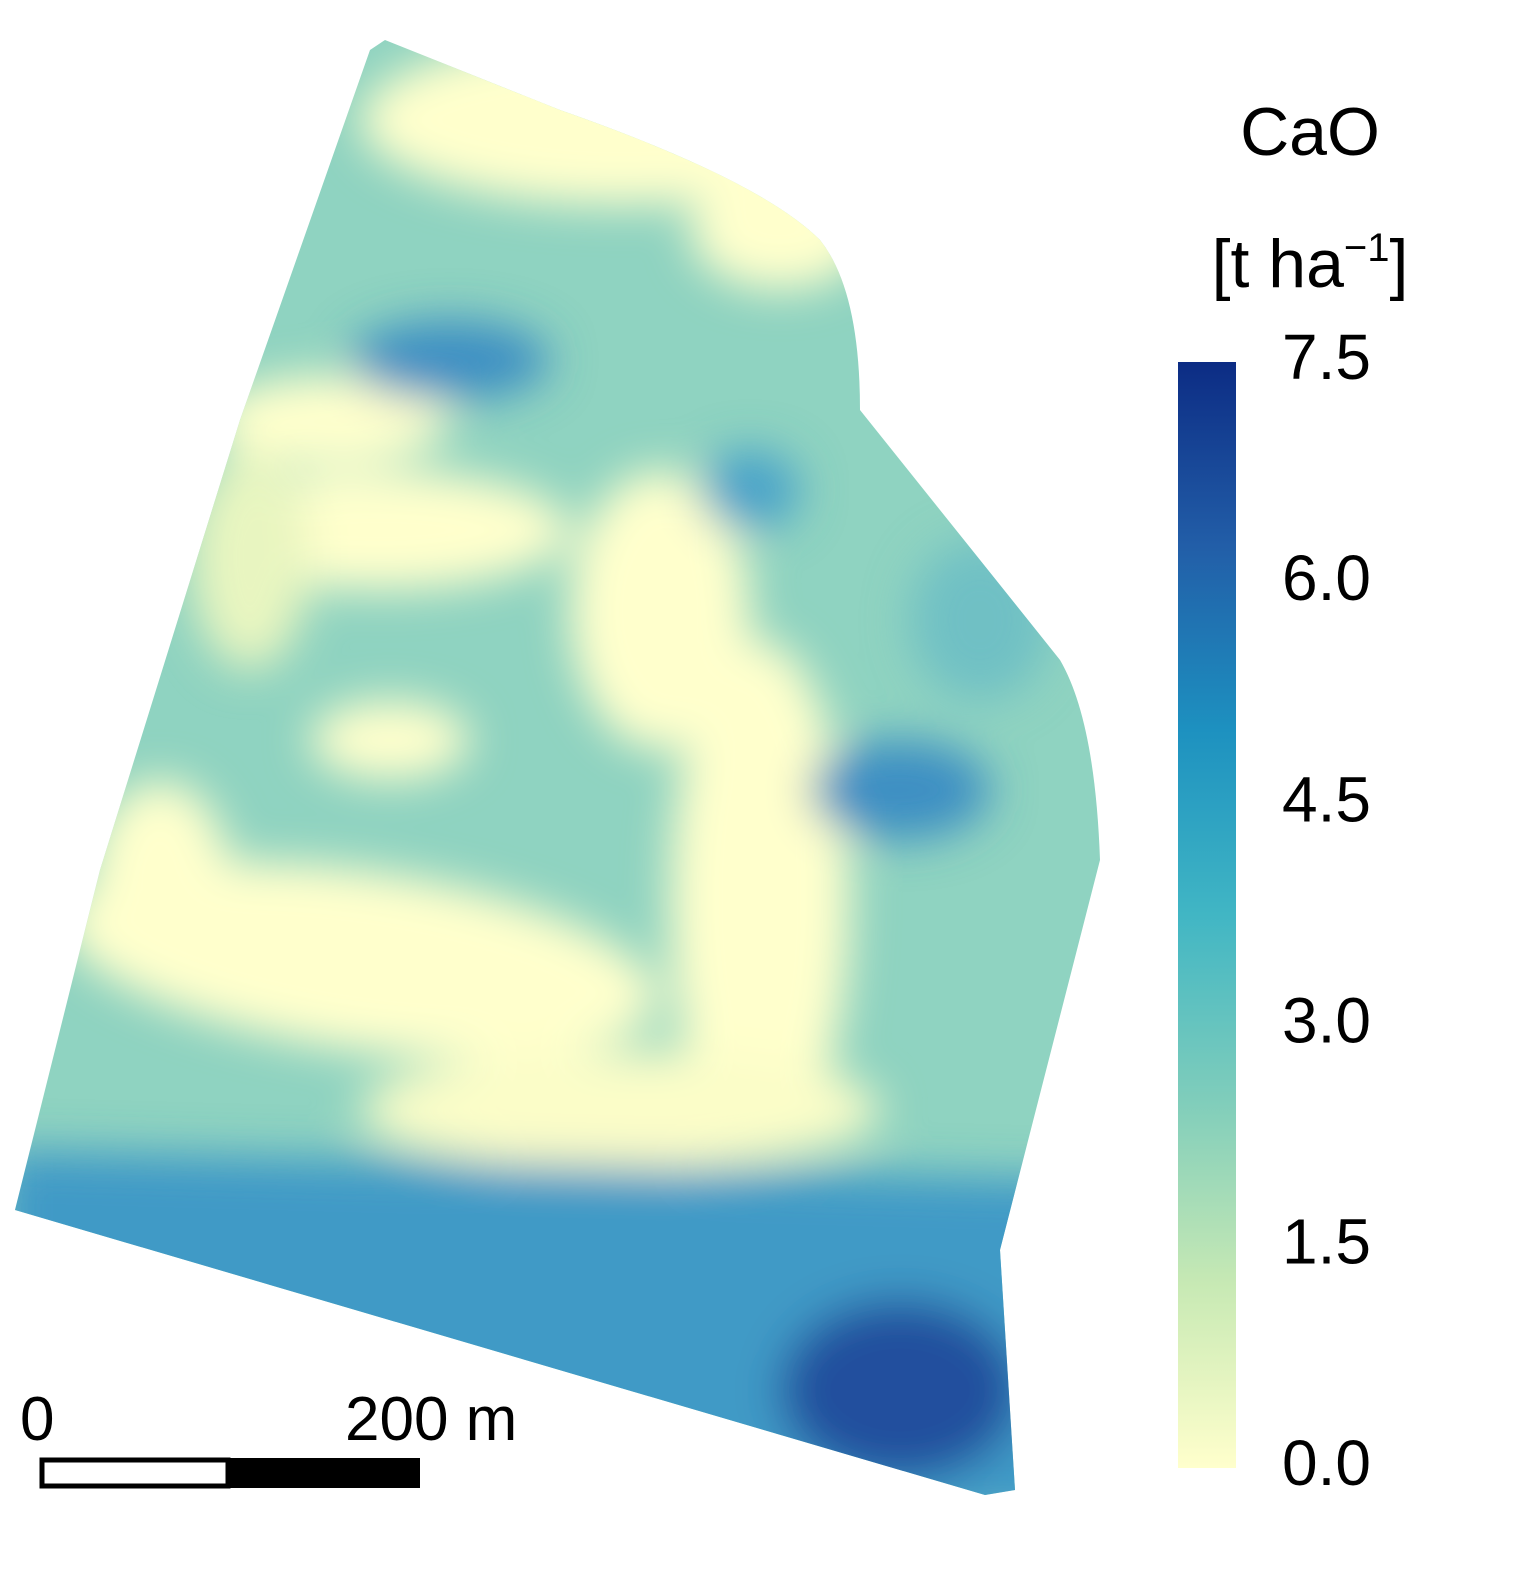 The height and width of the screenshot is (1586, 1514). Describe the element at coordinates (1326, 357) in the screenshot. I see `colorbar-tick-label: 7.5` at that location.